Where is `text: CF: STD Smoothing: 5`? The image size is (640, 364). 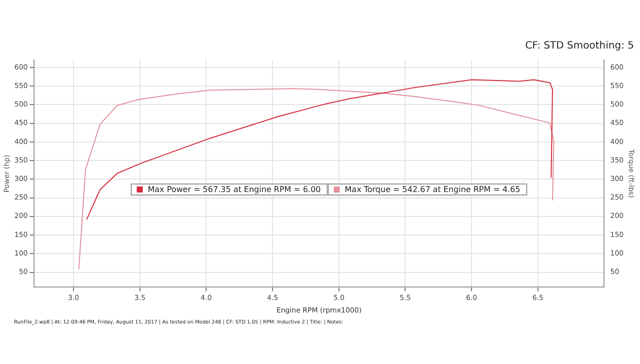
text: CF: STD Smoothing: 5 is located at coordinates (579, 46).